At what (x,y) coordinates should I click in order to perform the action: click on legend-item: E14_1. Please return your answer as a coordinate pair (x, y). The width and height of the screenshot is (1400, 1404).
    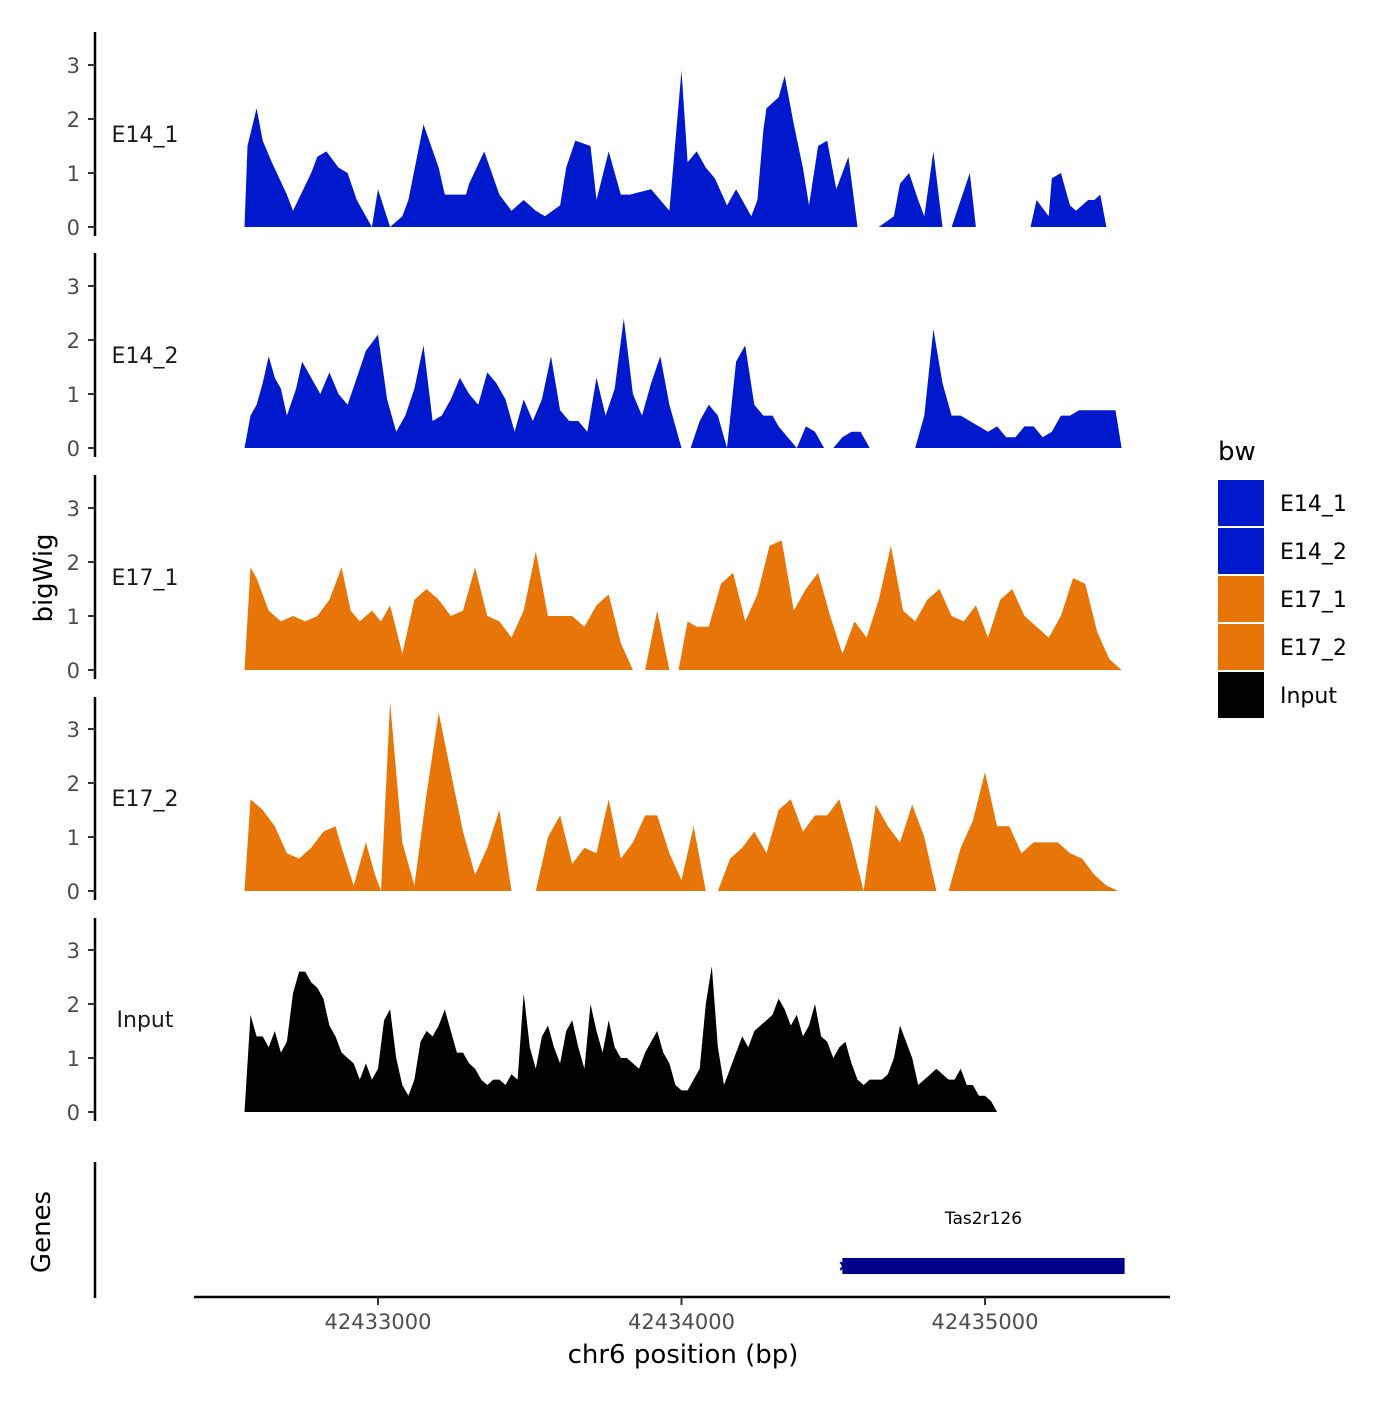
    Looking at the image, I should click on (1282, 503).